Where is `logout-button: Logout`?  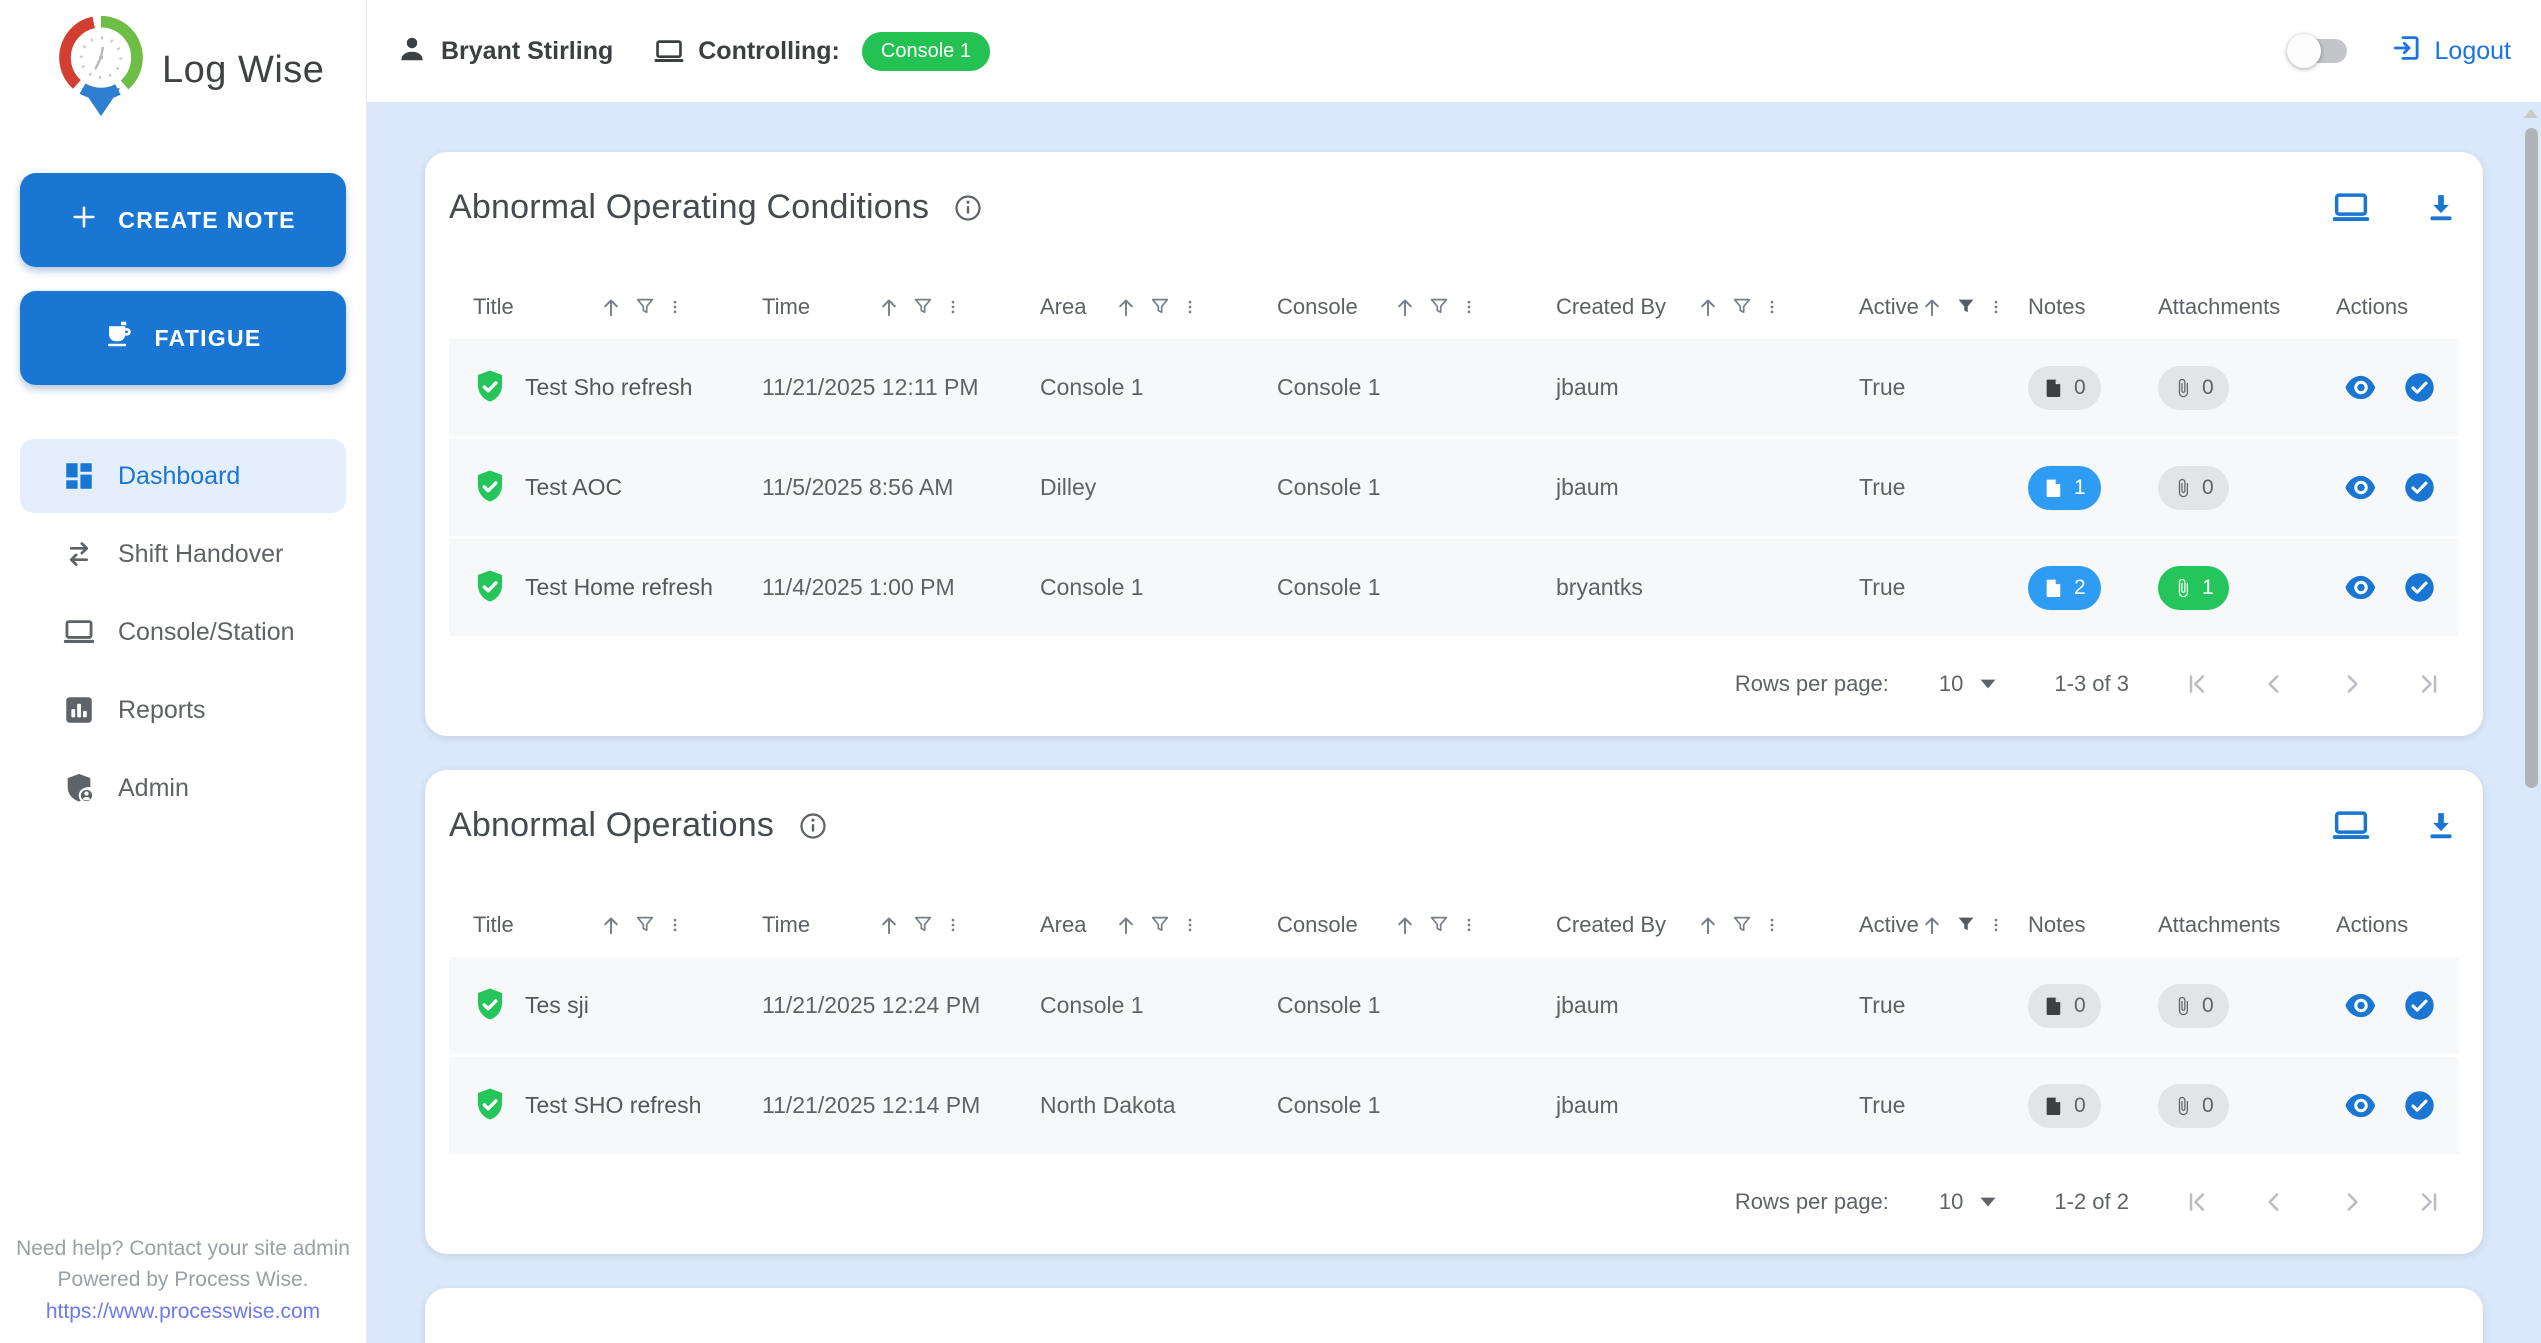 logout-button: Logout is located at coordinates (2451, 51).